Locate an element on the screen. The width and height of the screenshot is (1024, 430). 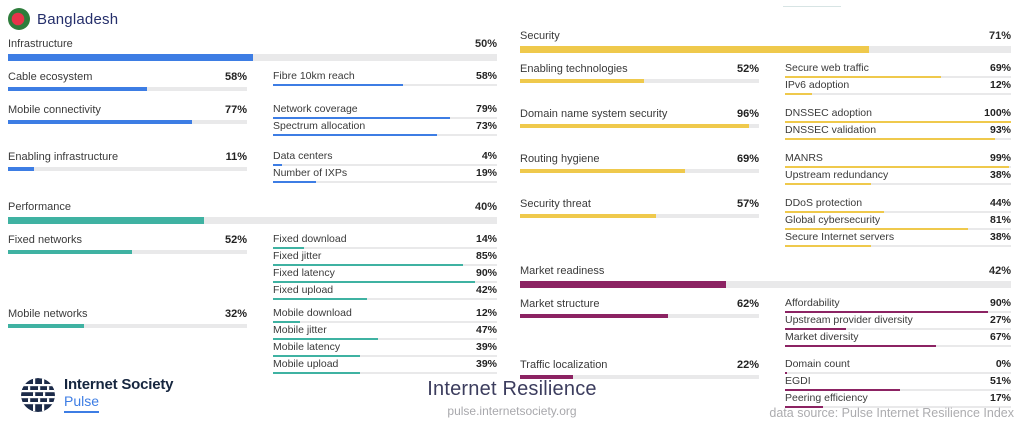
pillar-row: Routing hygiene 69% is located at coordinates (639, 163).